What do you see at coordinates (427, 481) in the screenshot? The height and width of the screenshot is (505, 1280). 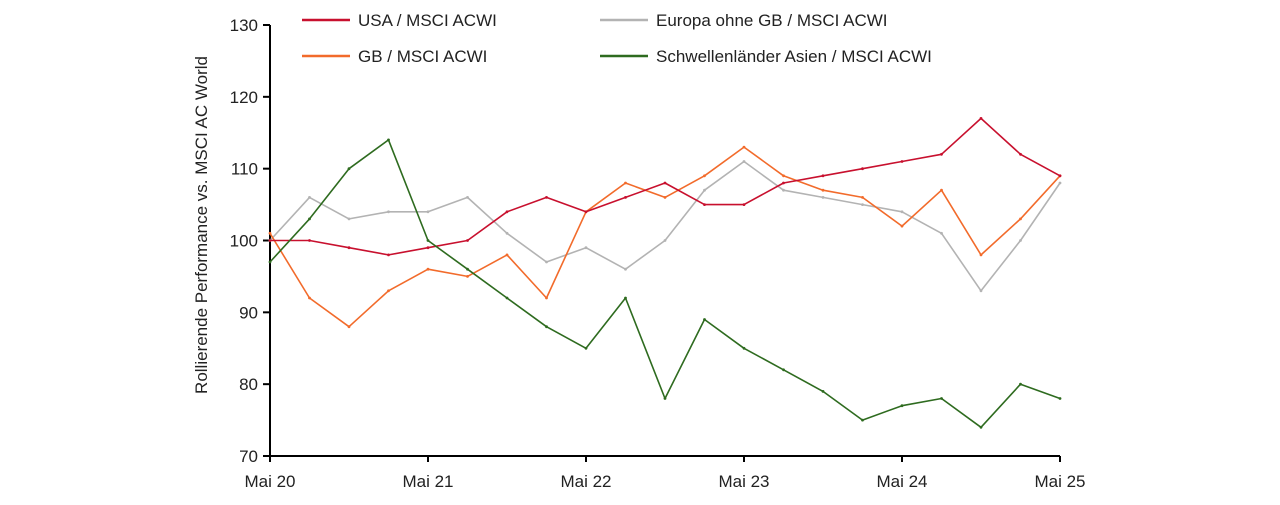 I see `x-tick-label: Mai 21` at bounding box center [427, 481].